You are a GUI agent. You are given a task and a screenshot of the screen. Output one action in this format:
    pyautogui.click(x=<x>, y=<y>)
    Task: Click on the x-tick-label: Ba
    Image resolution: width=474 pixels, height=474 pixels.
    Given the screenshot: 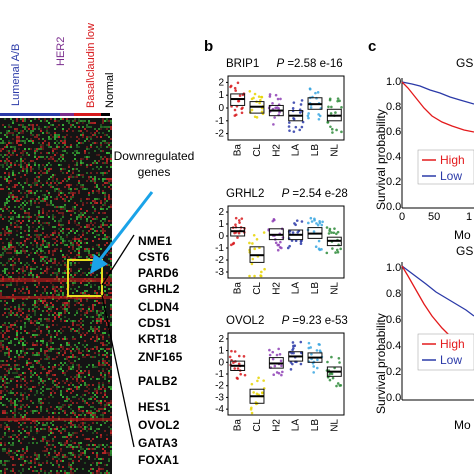 What is the action you would take?
    pyautogui.click(x=238, y=425)
    